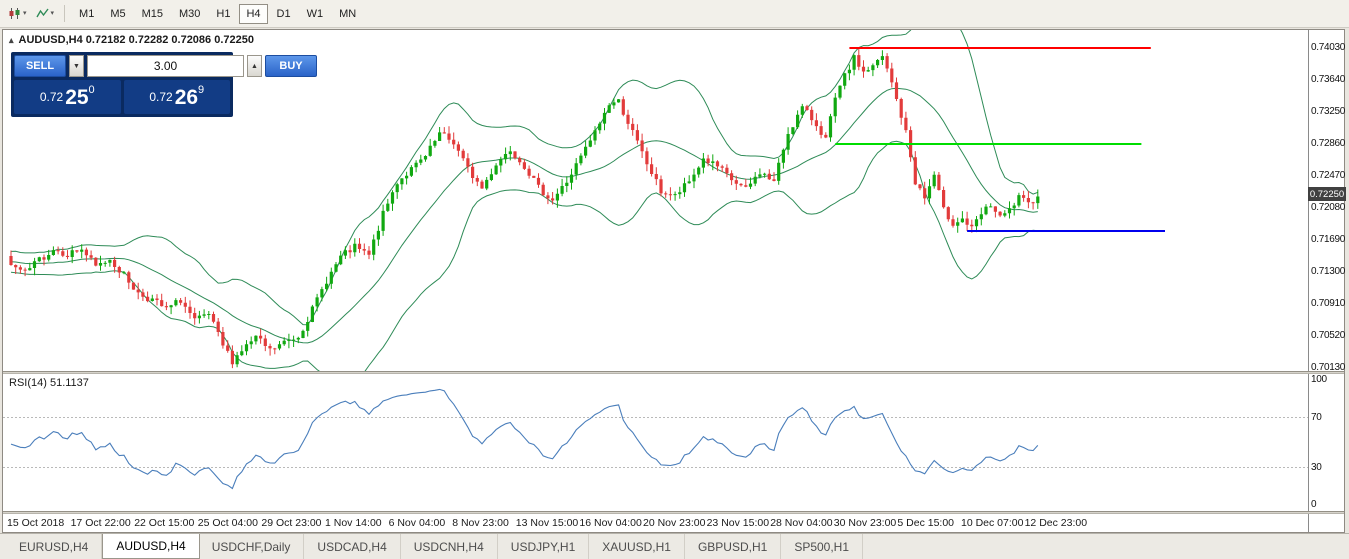 This screenshot has height=559, width=1349. Describe the element at coordinates (547, 523) in the screenshot. I see `time-axis-label: 13 Nov 15:00` at that location.